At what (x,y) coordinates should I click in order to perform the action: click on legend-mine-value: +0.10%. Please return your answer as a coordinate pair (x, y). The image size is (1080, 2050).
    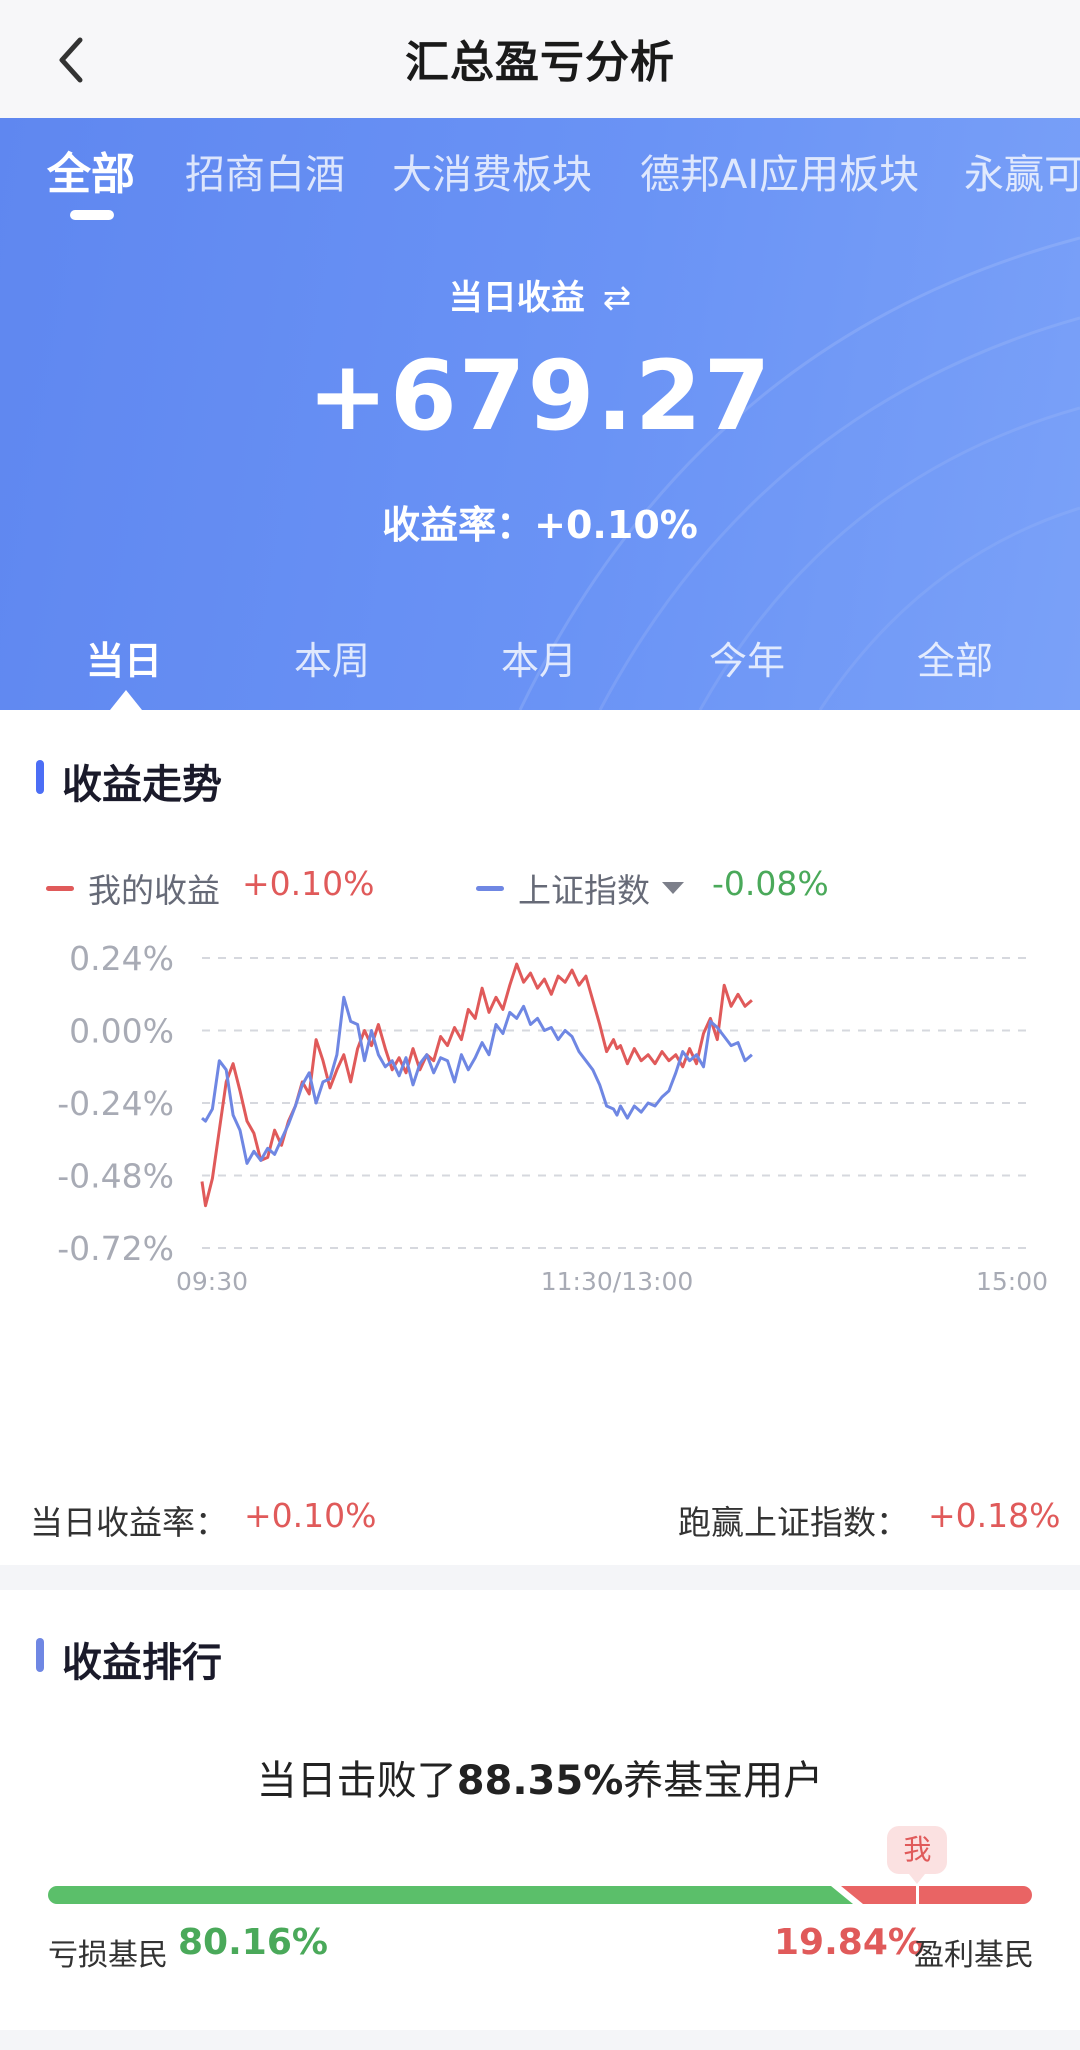
    Looking at the image, I should click on (308, 883).